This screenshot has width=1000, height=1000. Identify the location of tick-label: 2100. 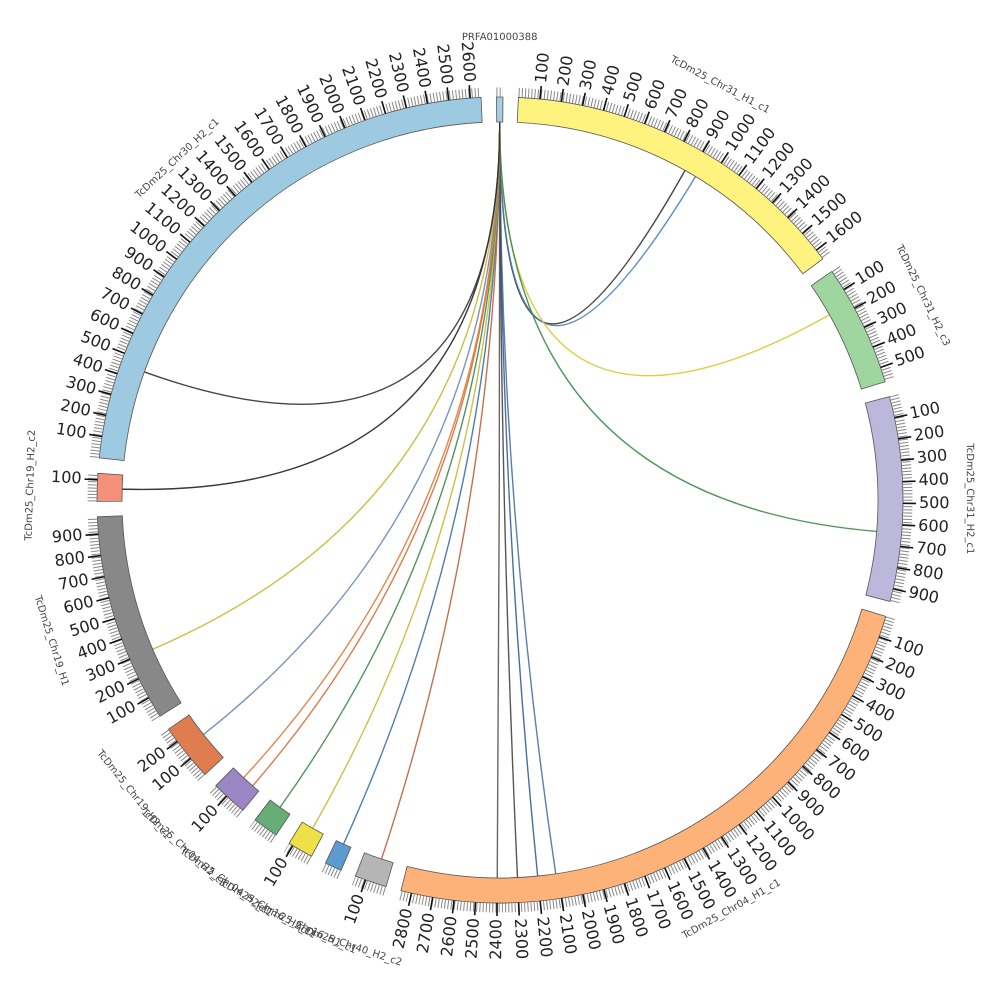
(568, 933).